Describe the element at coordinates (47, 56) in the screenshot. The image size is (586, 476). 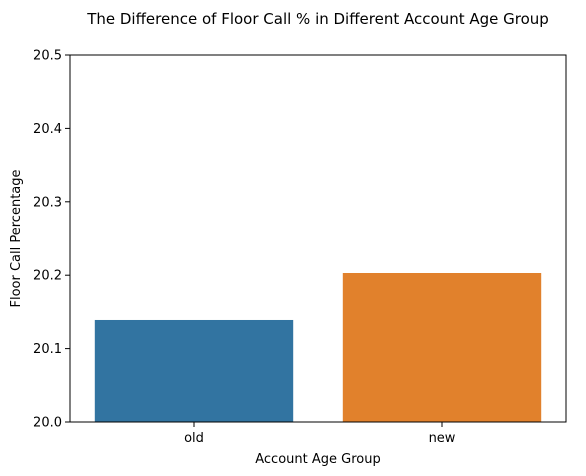
I see `y-tick-label: 20.5` at that location.